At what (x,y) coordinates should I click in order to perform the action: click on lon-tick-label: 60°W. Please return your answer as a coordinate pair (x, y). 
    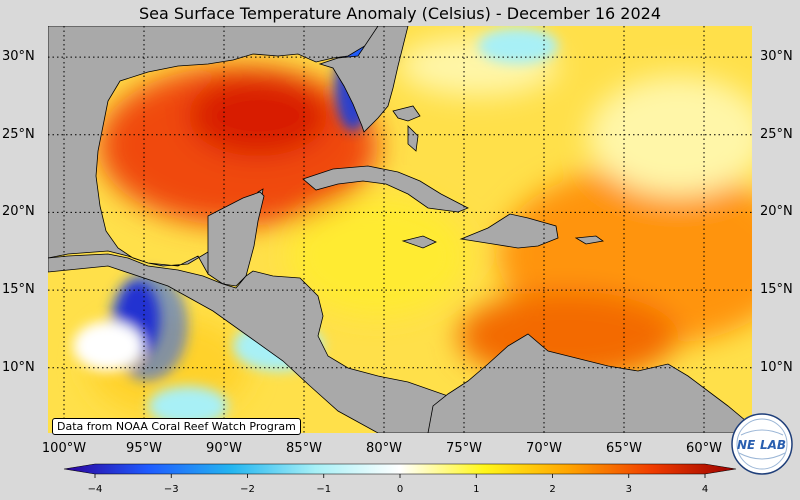
    Looking at the image, I should click on (704, 448).